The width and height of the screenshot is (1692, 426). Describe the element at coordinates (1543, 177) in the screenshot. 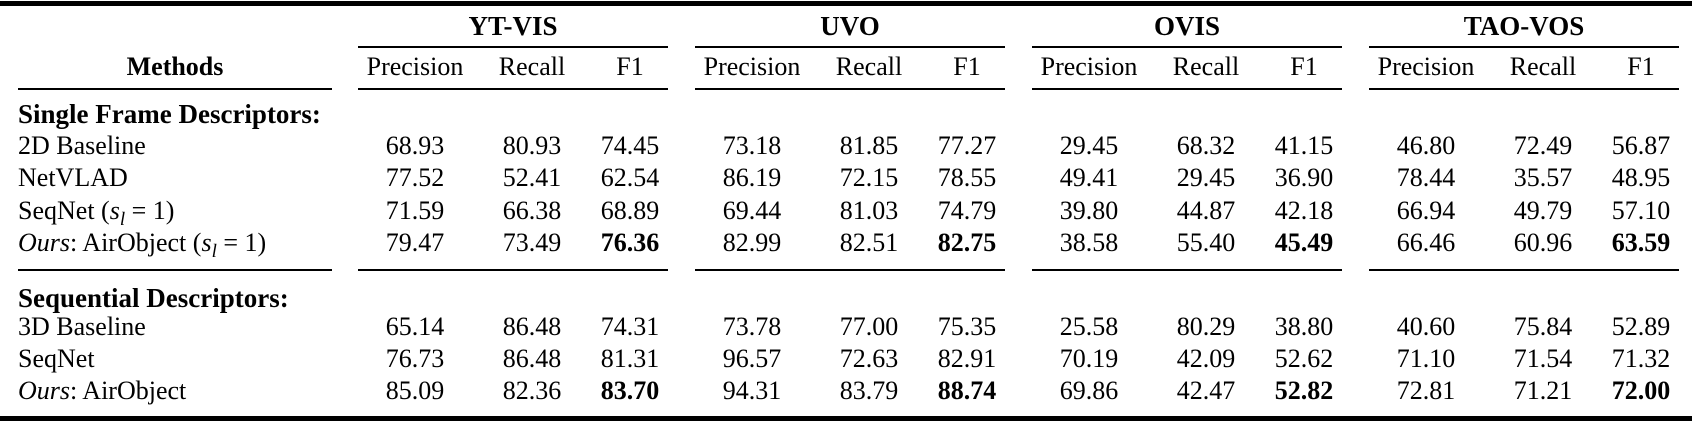

I see `value-cell: 35.57` at that location.